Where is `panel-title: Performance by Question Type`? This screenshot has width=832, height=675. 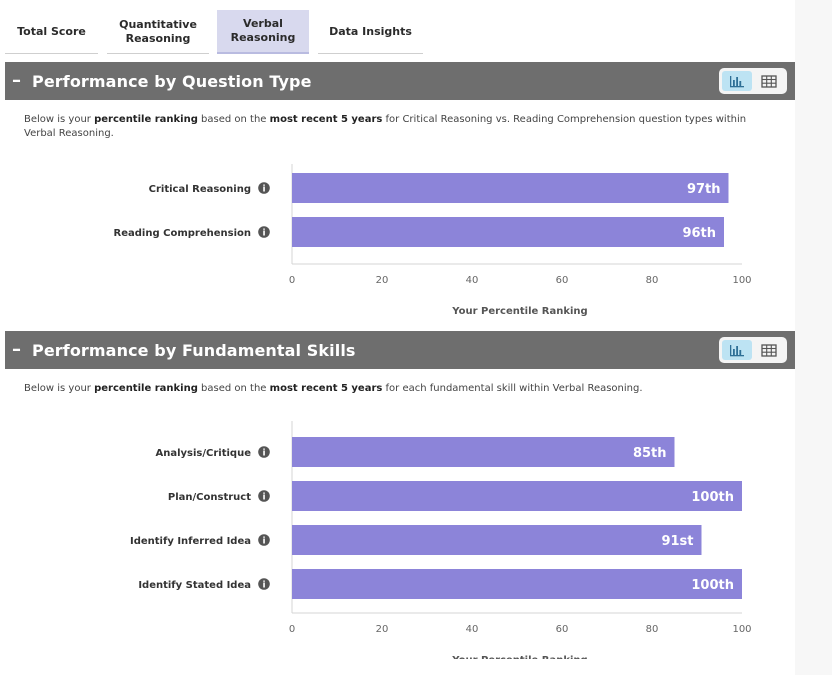
panel-title: Performance by Question Type is located at coordinates (172, 81).